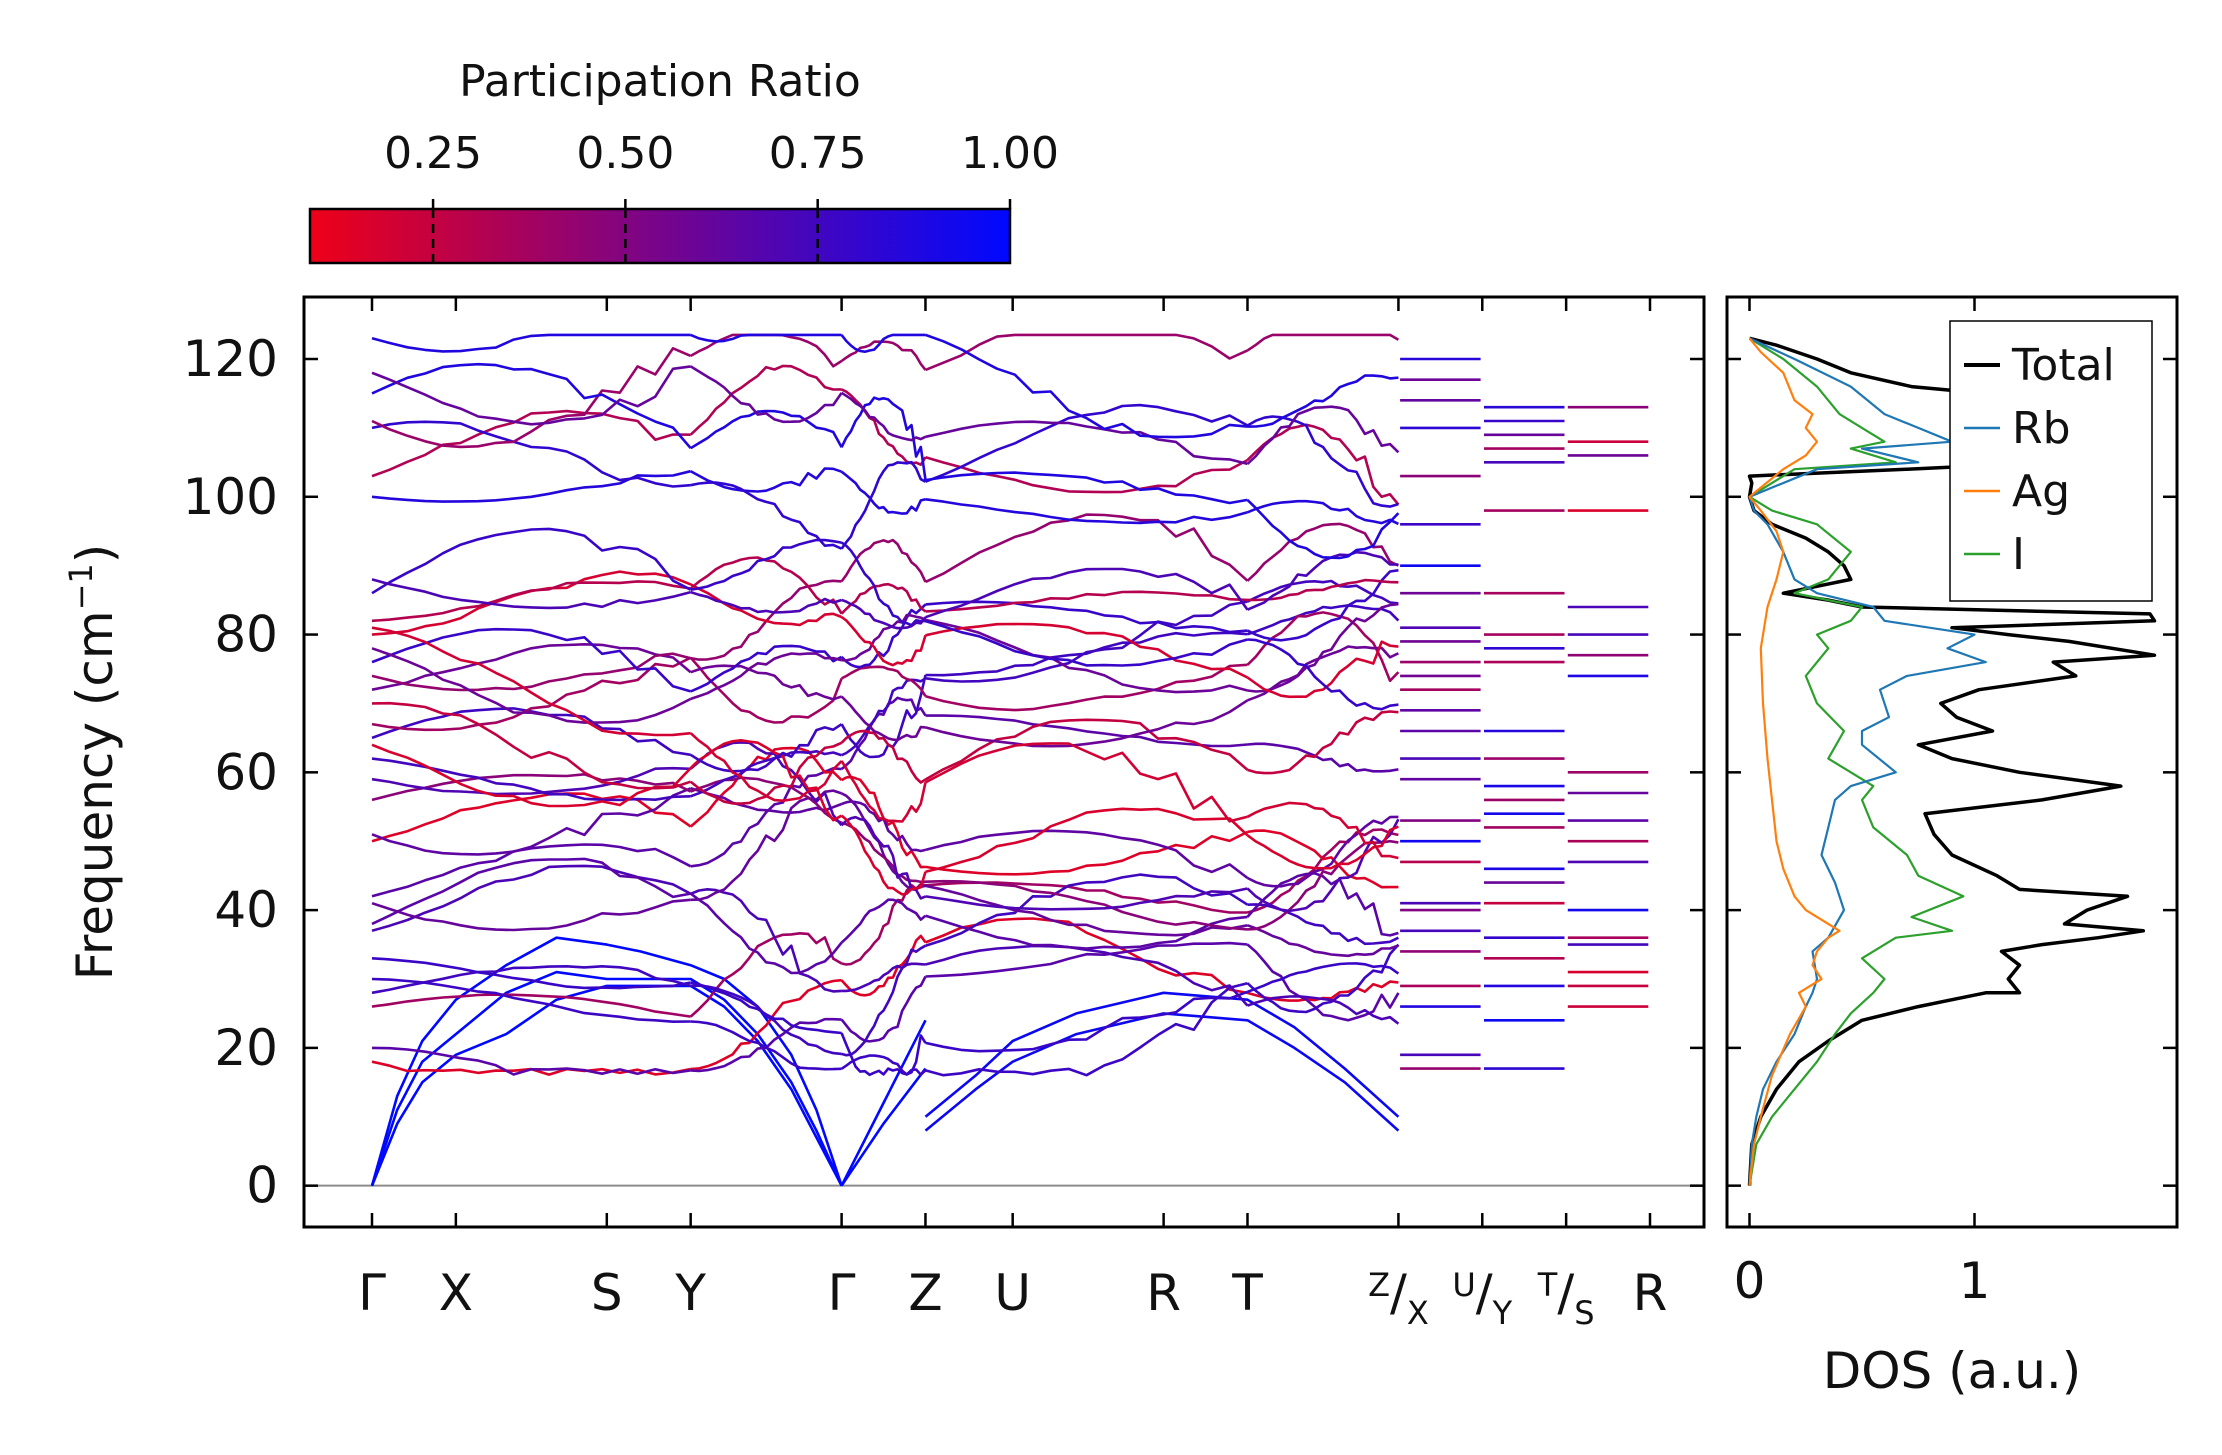  Describe the element at coordinates (2041, 428) in the screenshot. I see `legend-label-rb: Rb` at that location.